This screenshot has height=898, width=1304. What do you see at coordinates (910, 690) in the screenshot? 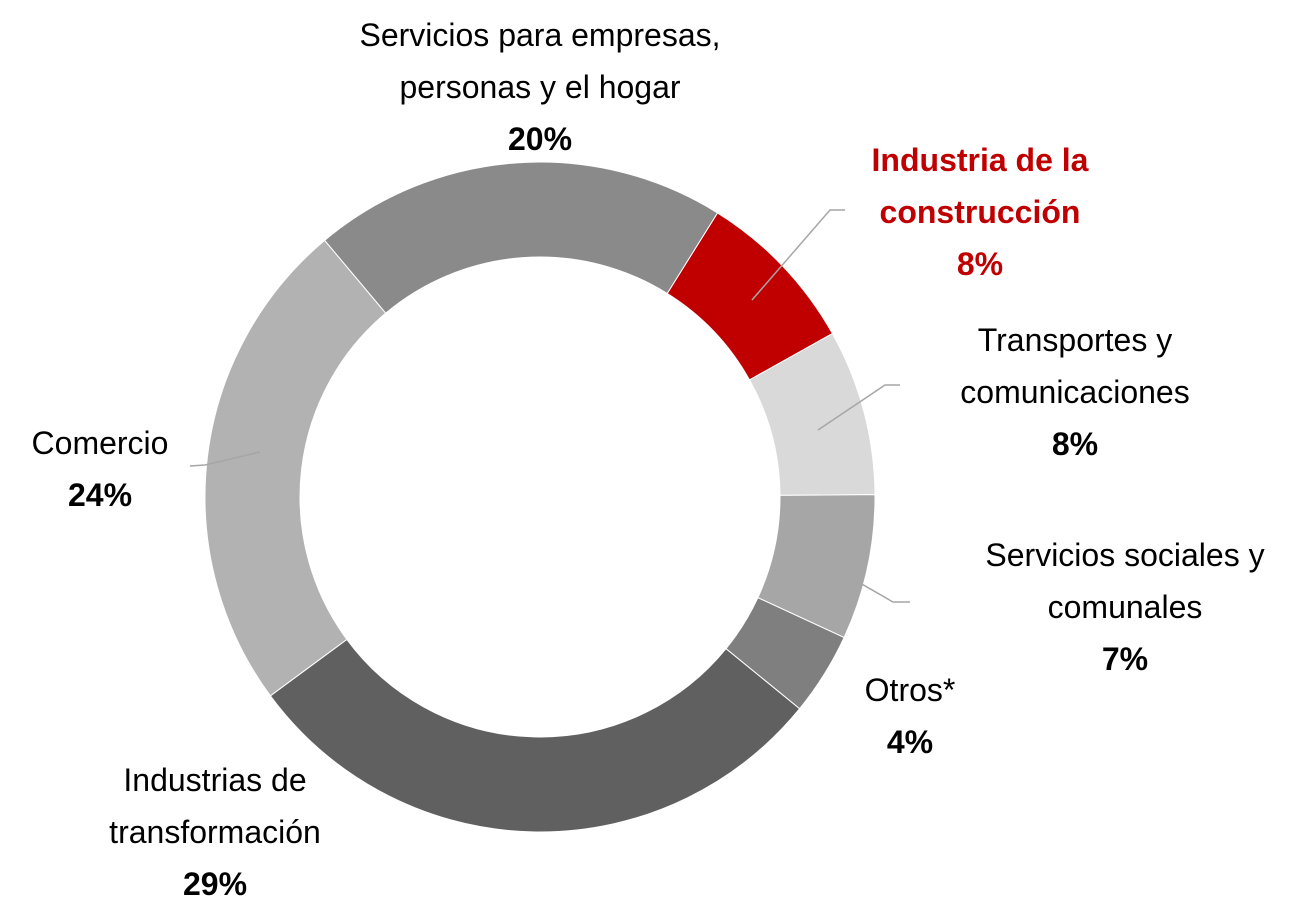
I see `category-label: Otros*` at bounding box center [910, 690].